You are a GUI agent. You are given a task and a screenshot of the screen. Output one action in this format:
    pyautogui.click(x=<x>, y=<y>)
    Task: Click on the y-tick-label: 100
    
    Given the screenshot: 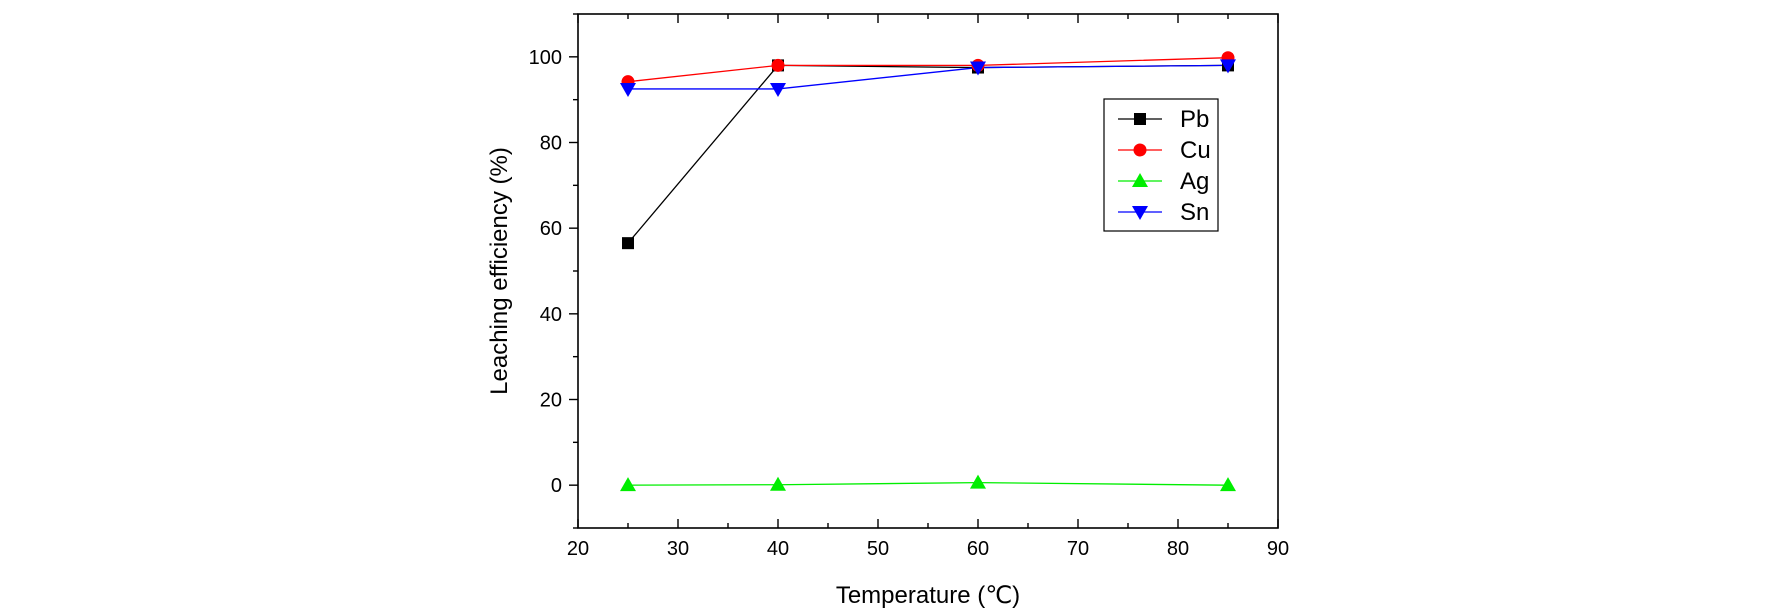 What is the action you would take?
    pyautogui.click(x=545, y=58)
    